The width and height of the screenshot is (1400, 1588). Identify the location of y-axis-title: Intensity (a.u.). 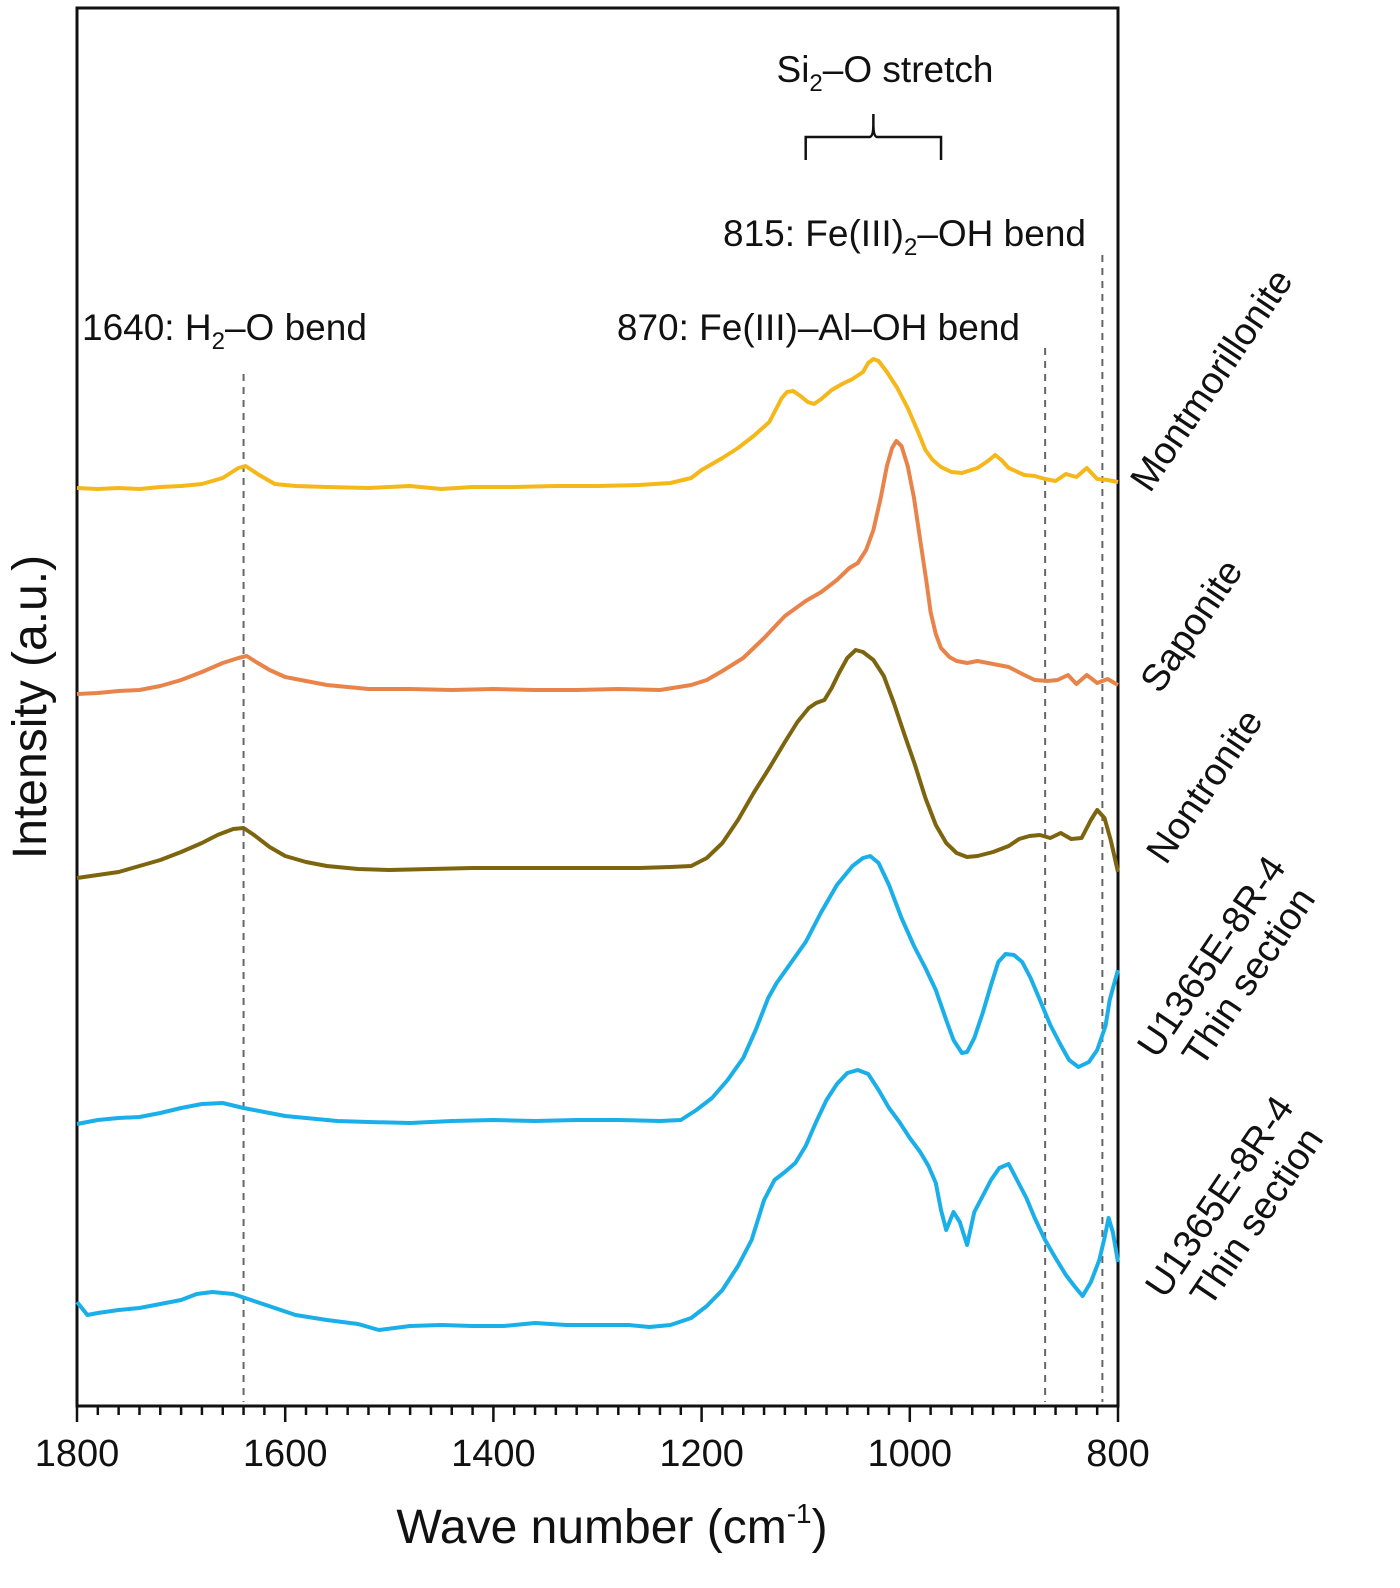
(30, 707).